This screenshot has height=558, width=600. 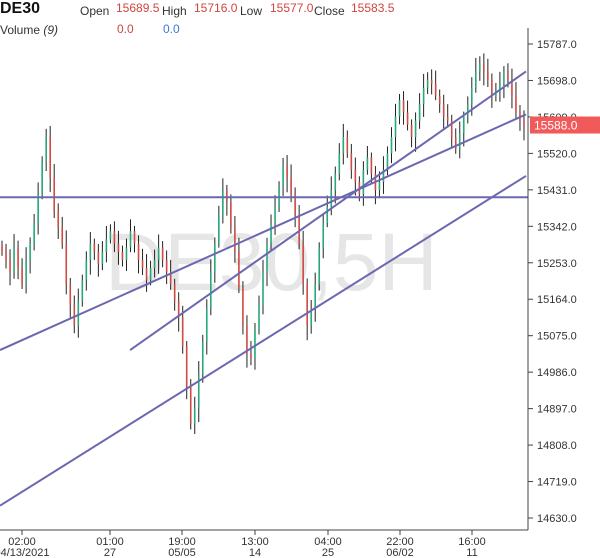 I want to click on open-value: 15689.5, so click(x=138, y=8).